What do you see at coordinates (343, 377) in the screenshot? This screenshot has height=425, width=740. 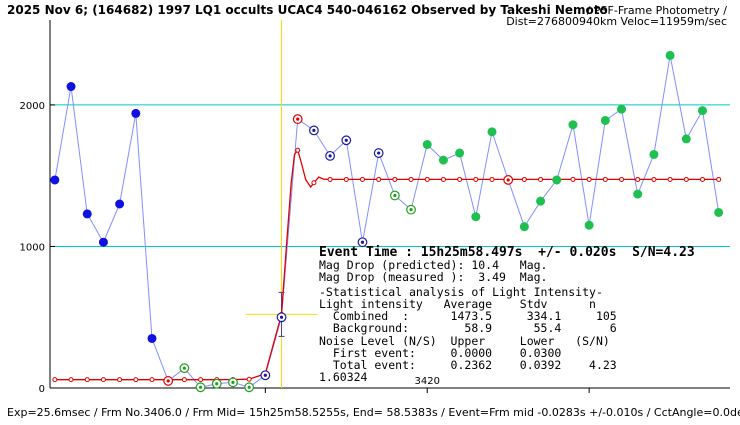 I see `ratio-value-text: 1.60324` at bounding box center [343, 377].